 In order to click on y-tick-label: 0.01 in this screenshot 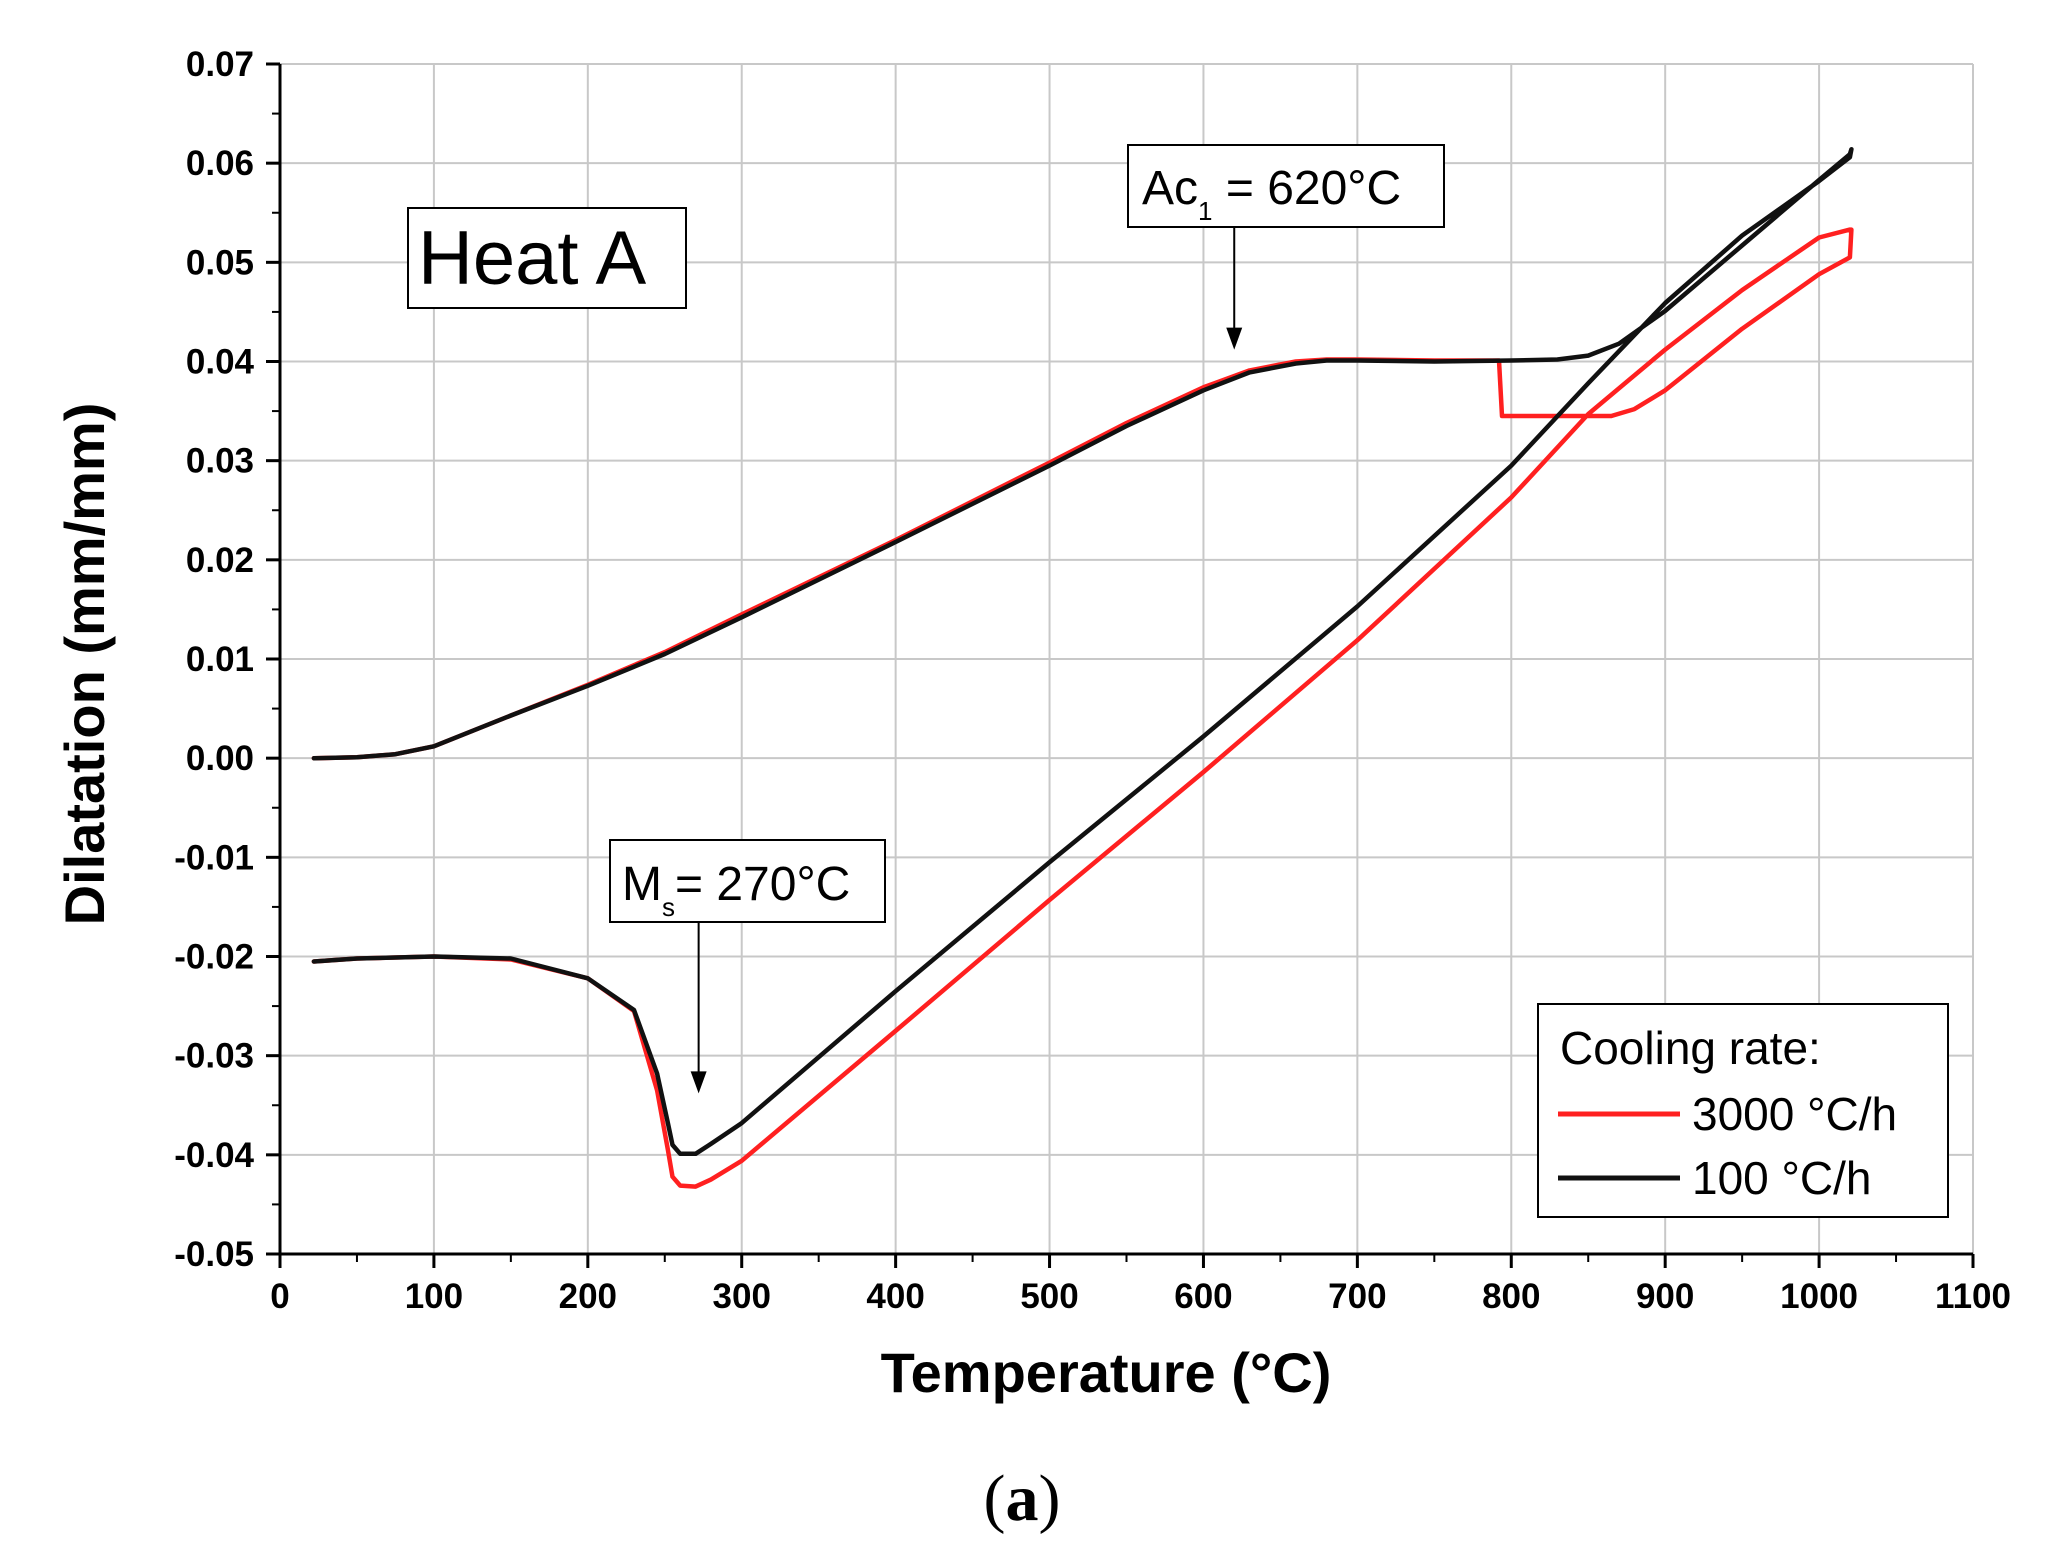, I will do `click(220, 659)`.